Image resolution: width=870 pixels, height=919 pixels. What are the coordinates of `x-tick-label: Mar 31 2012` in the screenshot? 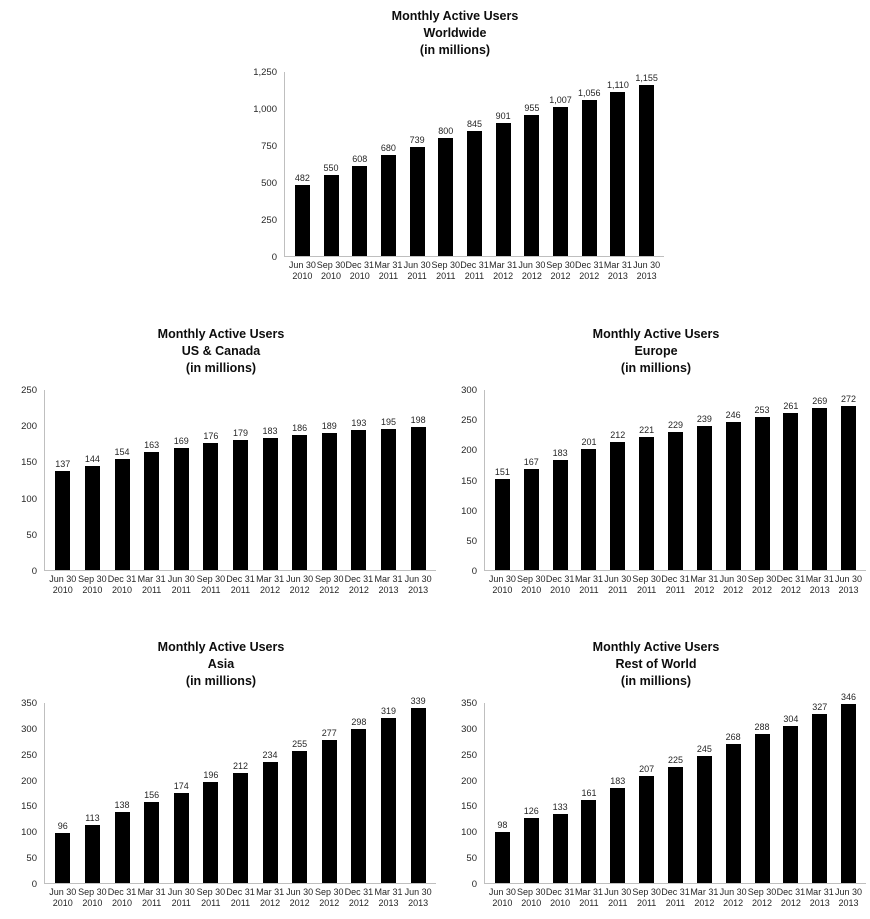 It's located at (503, 271).